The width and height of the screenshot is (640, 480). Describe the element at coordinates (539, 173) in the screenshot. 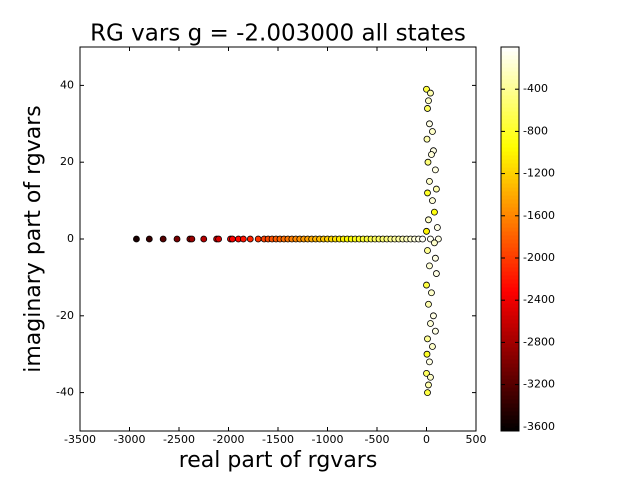

I see `colorbar-tick-label: -1200` at that location.